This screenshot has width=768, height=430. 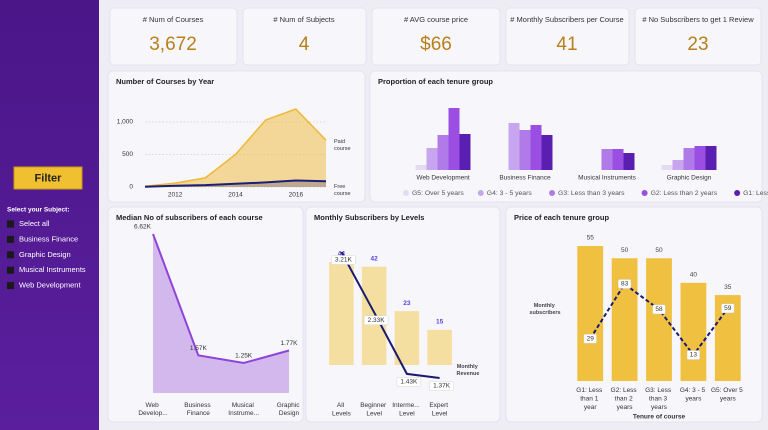 I want to click on kpi-label: # No Subscribers to get 1 Review, so click(x=698, y=19).